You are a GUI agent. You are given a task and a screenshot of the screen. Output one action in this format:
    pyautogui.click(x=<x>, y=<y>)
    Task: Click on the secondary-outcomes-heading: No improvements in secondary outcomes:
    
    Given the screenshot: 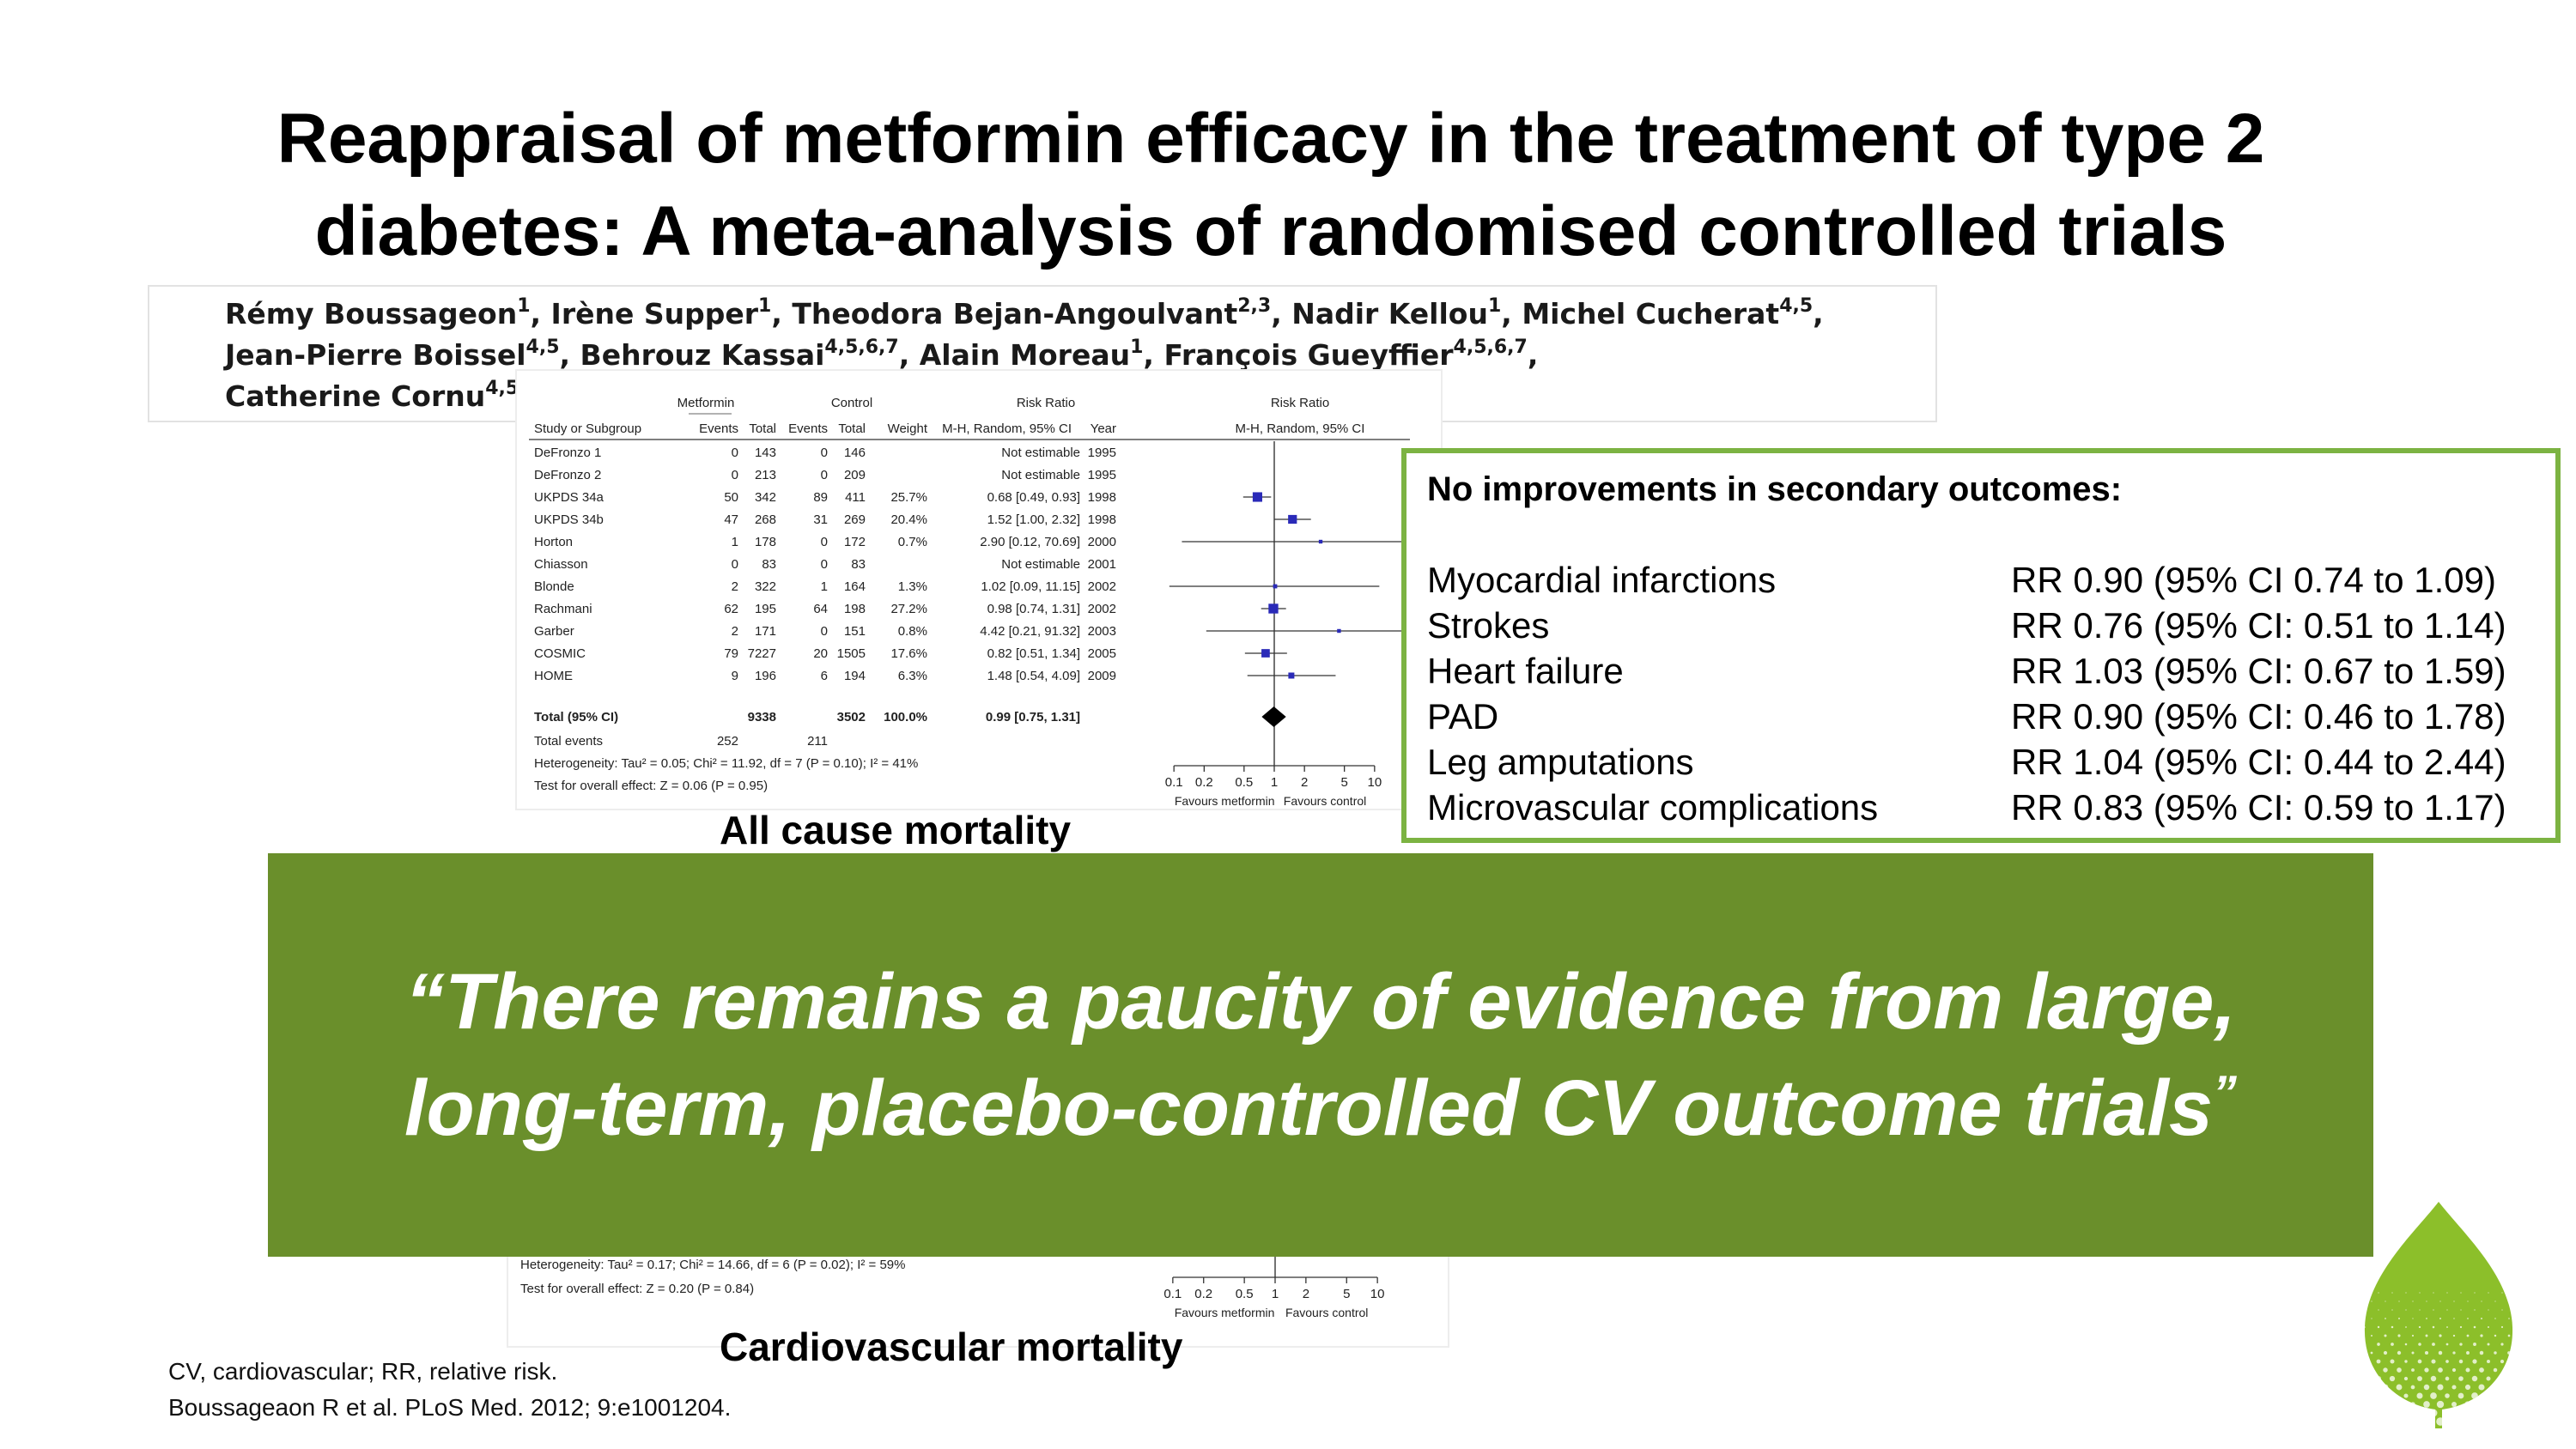 What is the action you would take?
    pyautogui.click(x=1775, y=489)
    